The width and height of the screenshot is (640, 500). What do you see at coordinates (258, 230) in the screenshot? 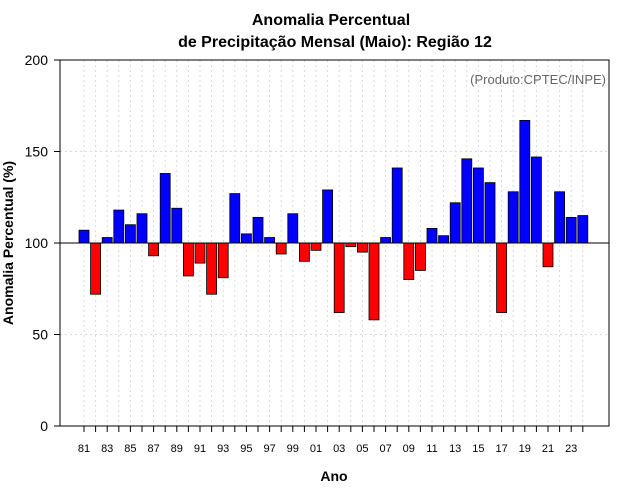
I see `bar-1996` at bounding box center [258, 230].